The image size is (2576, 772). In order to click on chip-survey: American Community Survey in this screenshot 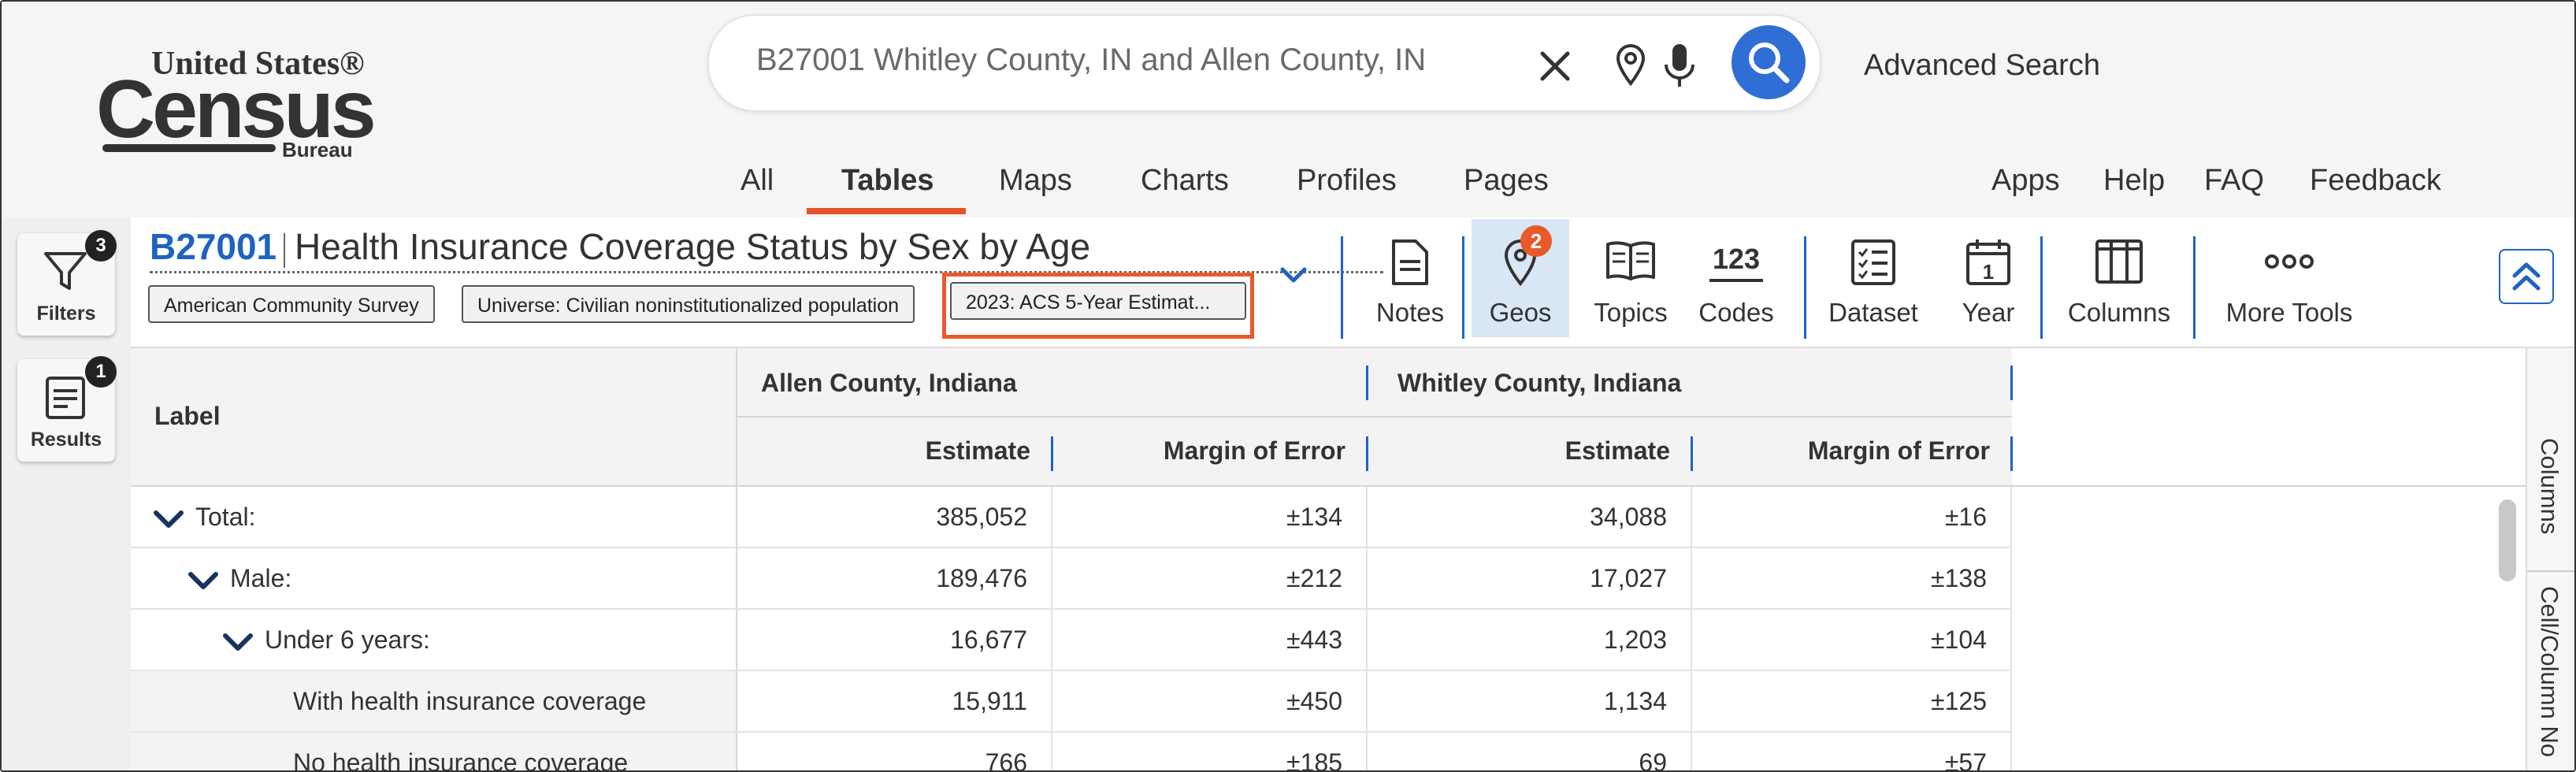, I will do `click(291, 304)`.